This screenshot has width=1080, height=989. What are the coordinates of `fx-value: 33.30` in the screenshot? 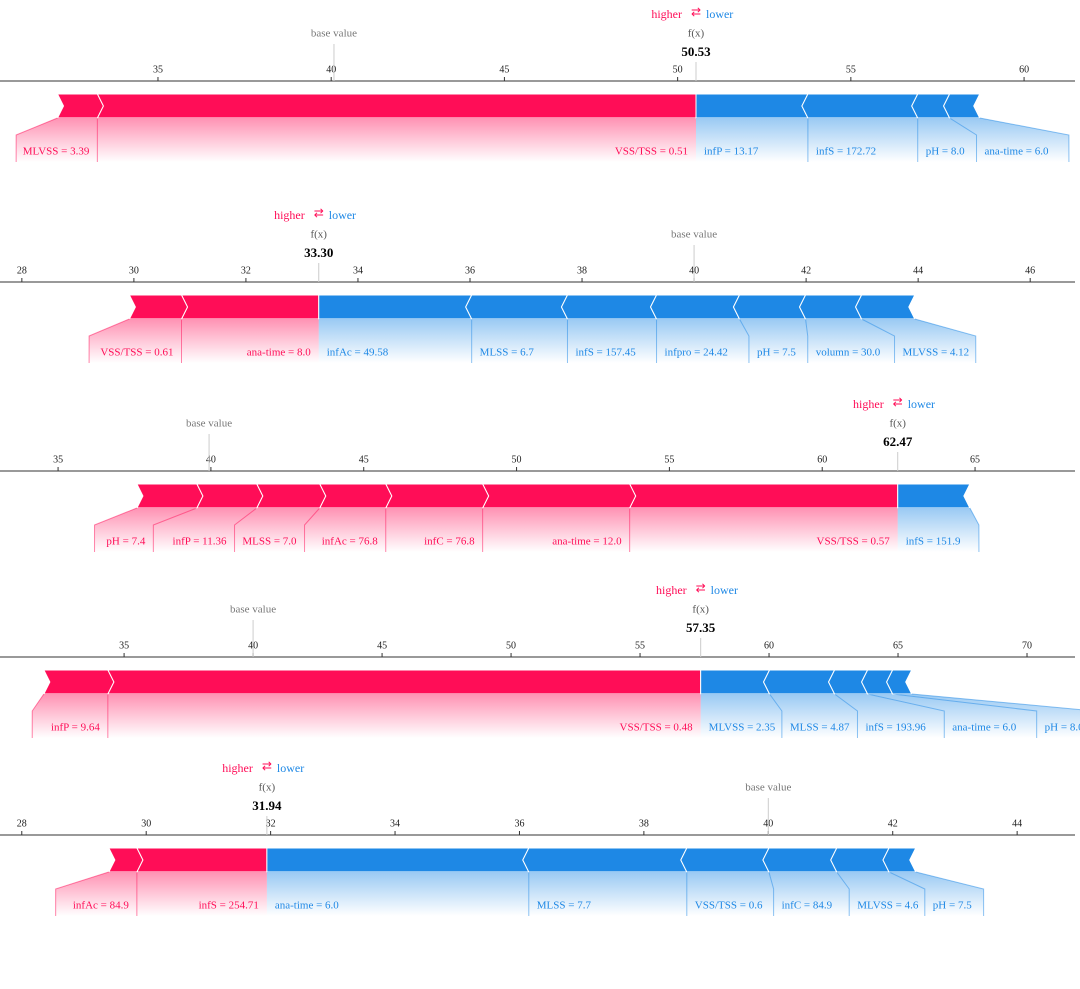 It's located at (318, 252).